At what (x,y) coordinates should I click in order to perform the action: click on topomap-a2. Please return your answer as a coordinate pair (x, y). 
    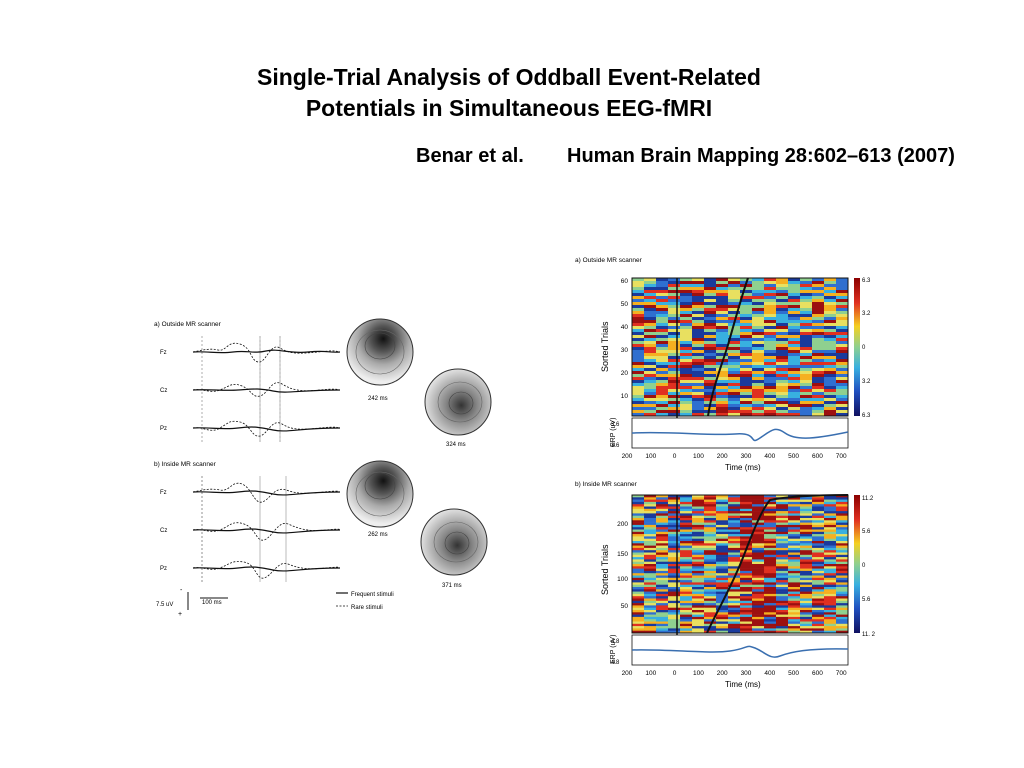
    Looking at the image, I should click on (458, 402).